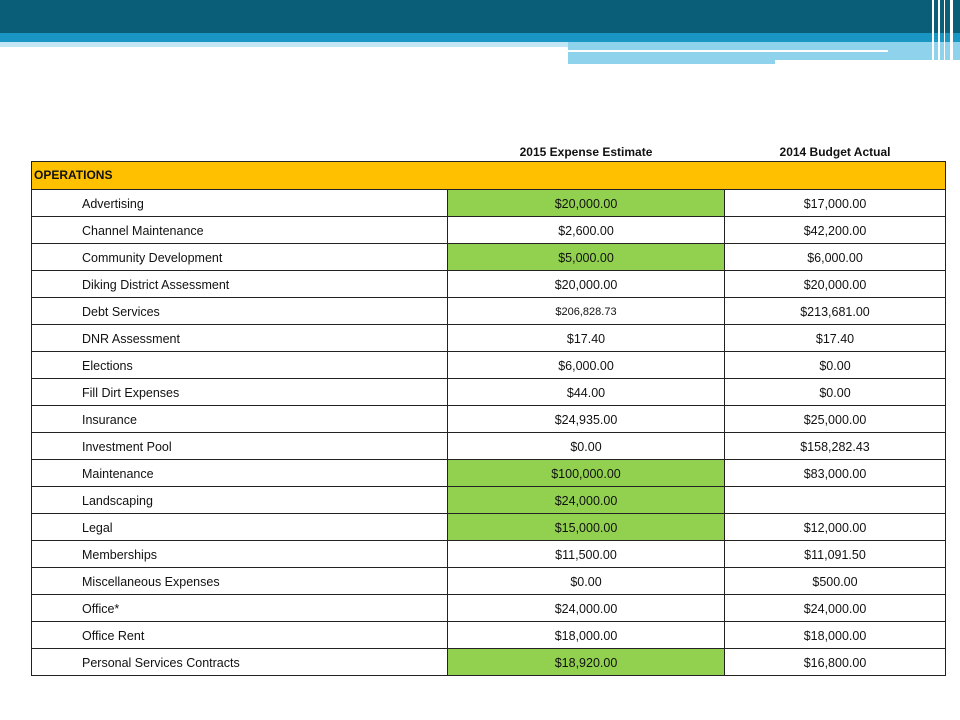 The image size is (960, 720). Describe the element at coordinates (835, 608) in the screenshot. I see `actual-2014-cell: $24,000.00` at that location.